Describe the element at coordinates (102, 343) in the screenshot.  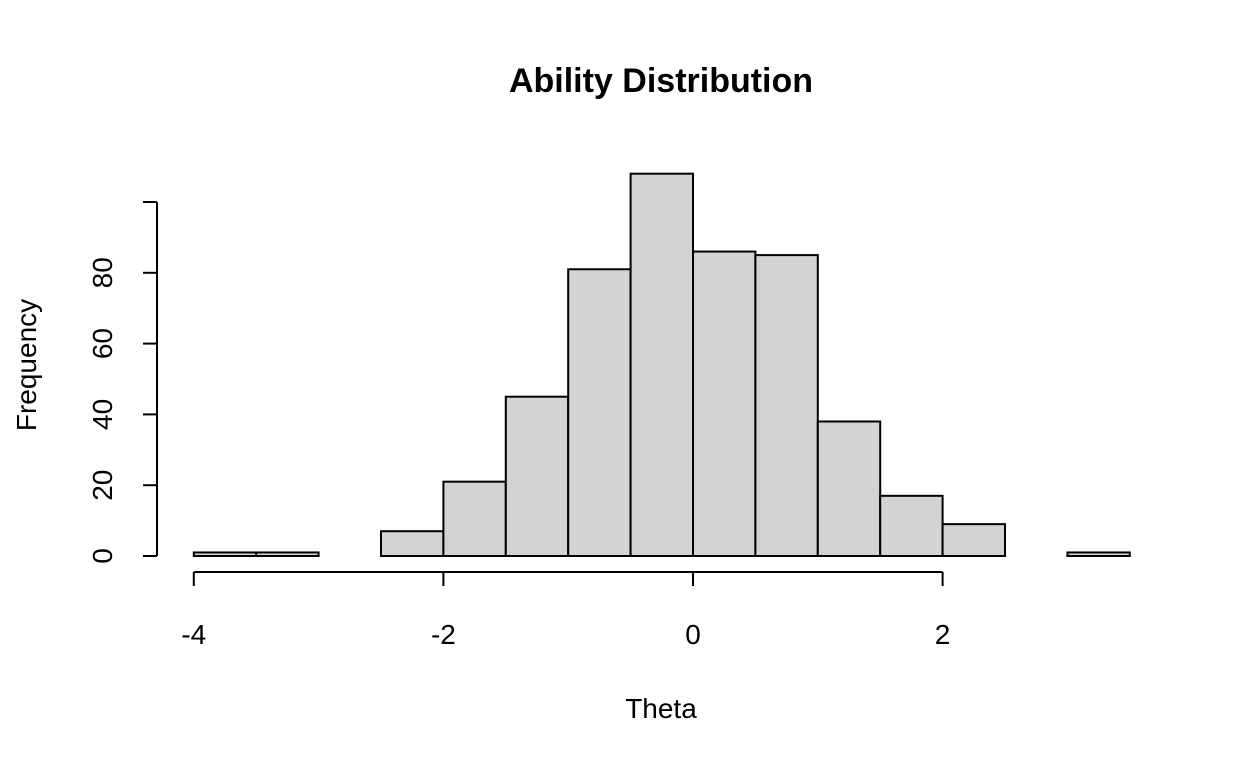
I see `y-tick-label-3: 60` at that location.